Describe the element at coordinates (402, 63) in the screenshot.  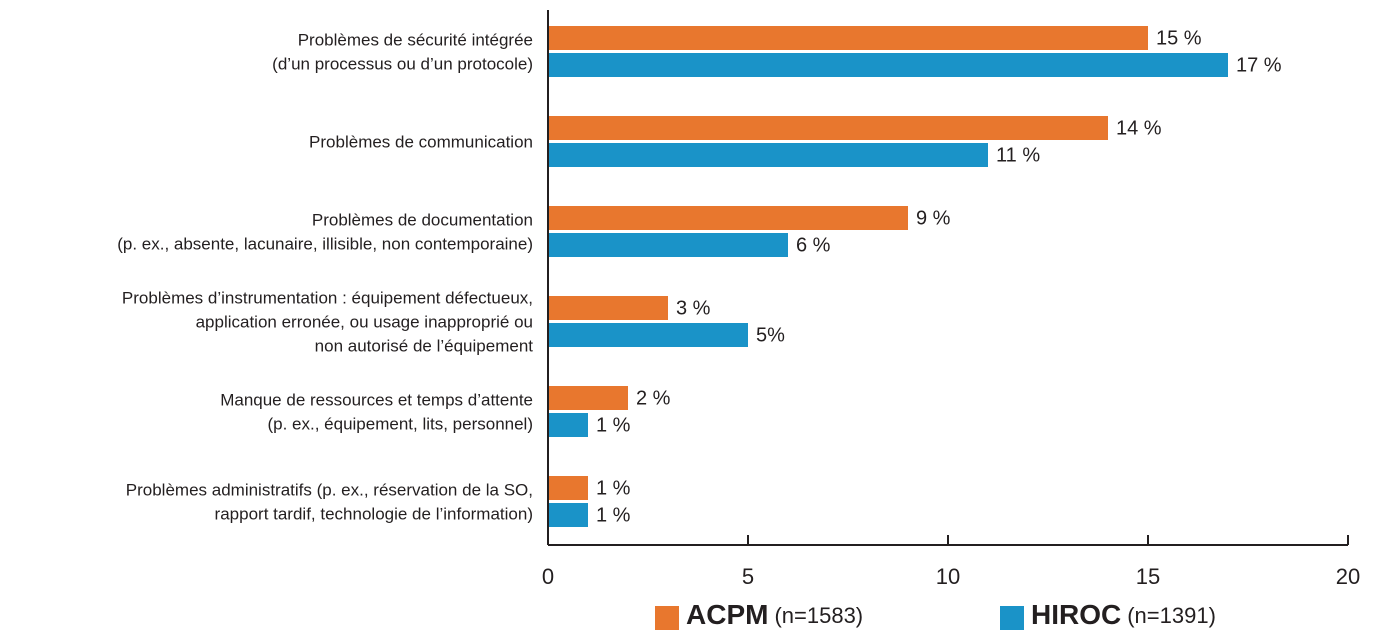
I see `category-label: (d’un processus ou d’un protocole)` at that location.